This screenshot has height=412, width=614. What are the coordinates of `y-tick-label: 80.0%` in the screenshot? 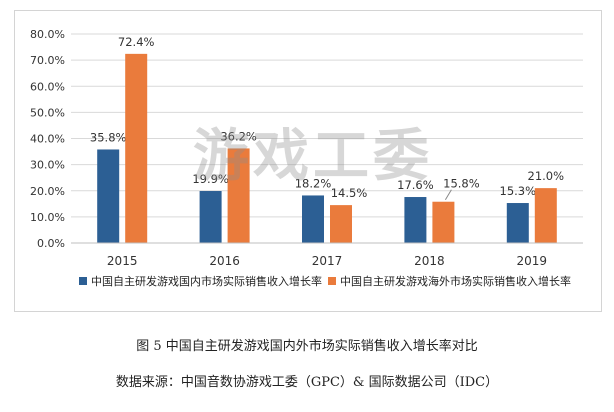 It's located at (47, 34).